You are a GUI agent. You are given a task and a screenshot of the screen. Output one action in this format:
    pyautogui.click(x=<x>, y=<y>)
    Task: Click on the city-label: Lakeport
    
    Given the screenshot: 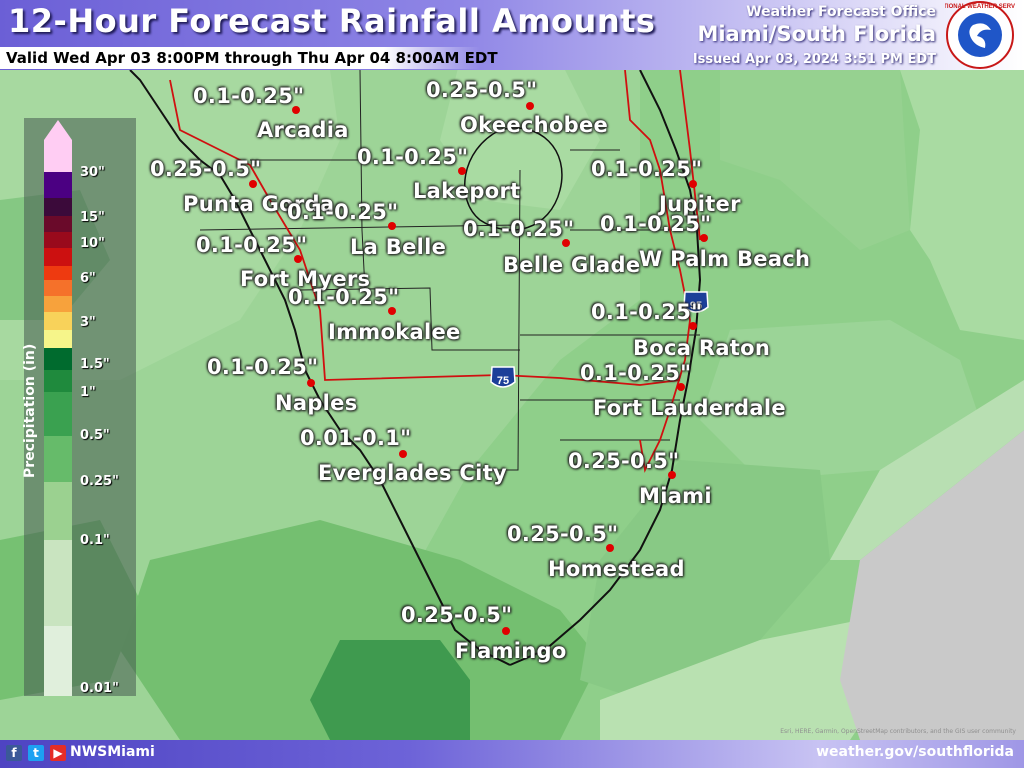 What is the action you would take?
    pyautogui.click(x=467, y=191)
    